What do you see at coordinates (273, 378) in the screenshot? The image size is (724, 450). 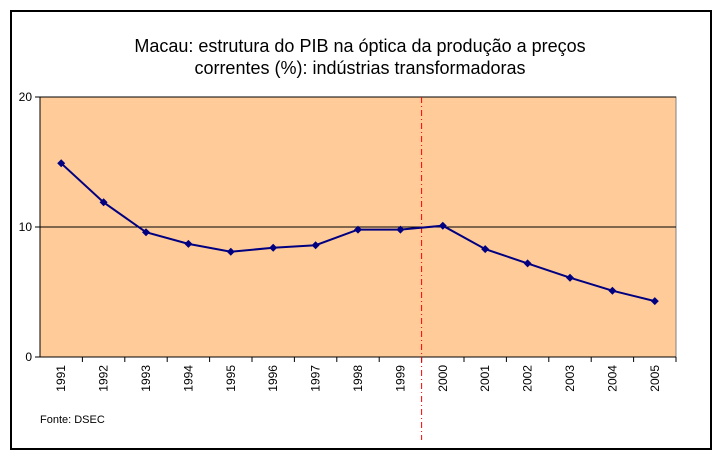 I see `x-tick-label: 1996` at bounding box center [273, 378].